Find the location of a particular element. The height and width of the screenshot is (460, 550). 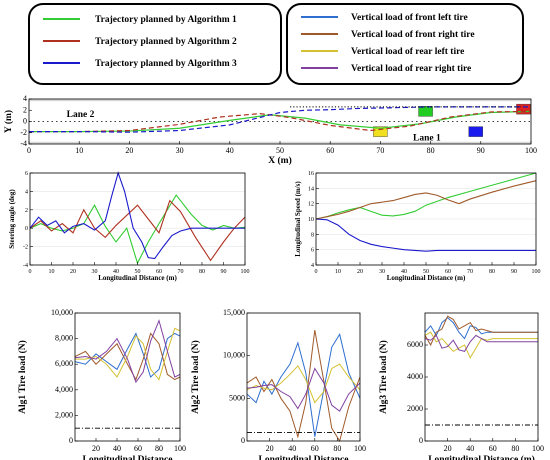

y-tick-label: -2 is located at coordinates (25, 248).